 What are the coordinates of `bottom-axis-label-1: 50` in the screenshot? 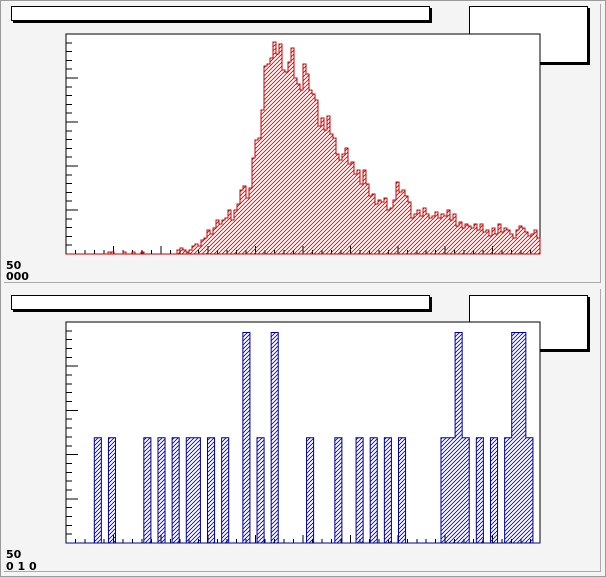 It's located at (14, 554).